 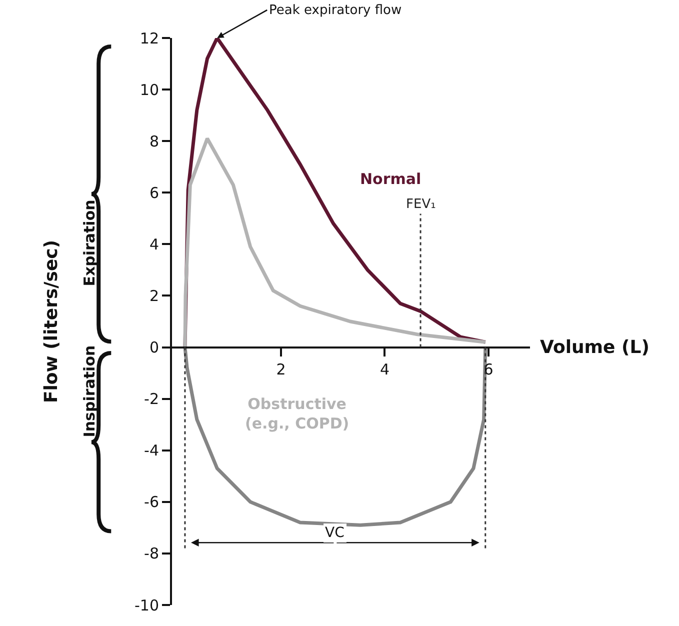 What do you see at coordinates (154, 244) in the screenshot?
I see `y-tick-label: 4` at bounding box center [154, 244].